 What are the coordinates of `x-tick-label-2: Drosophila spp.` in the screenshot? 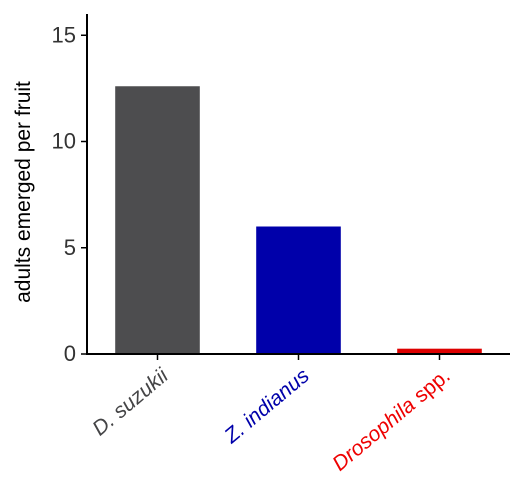 It's located at (391, 419).